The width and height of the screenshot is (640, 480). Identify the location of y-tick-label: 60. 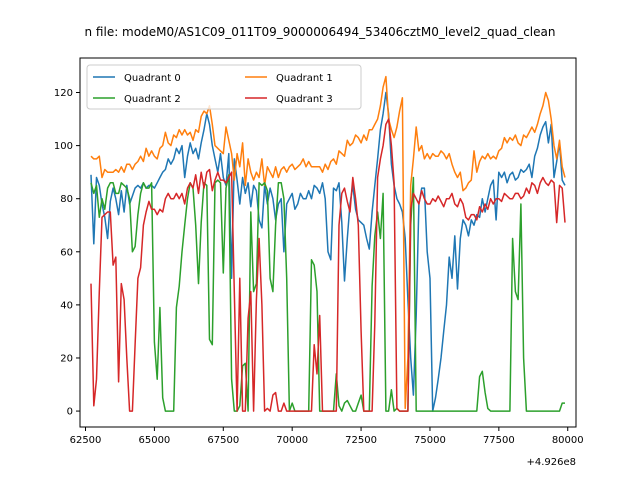
(66, 252).